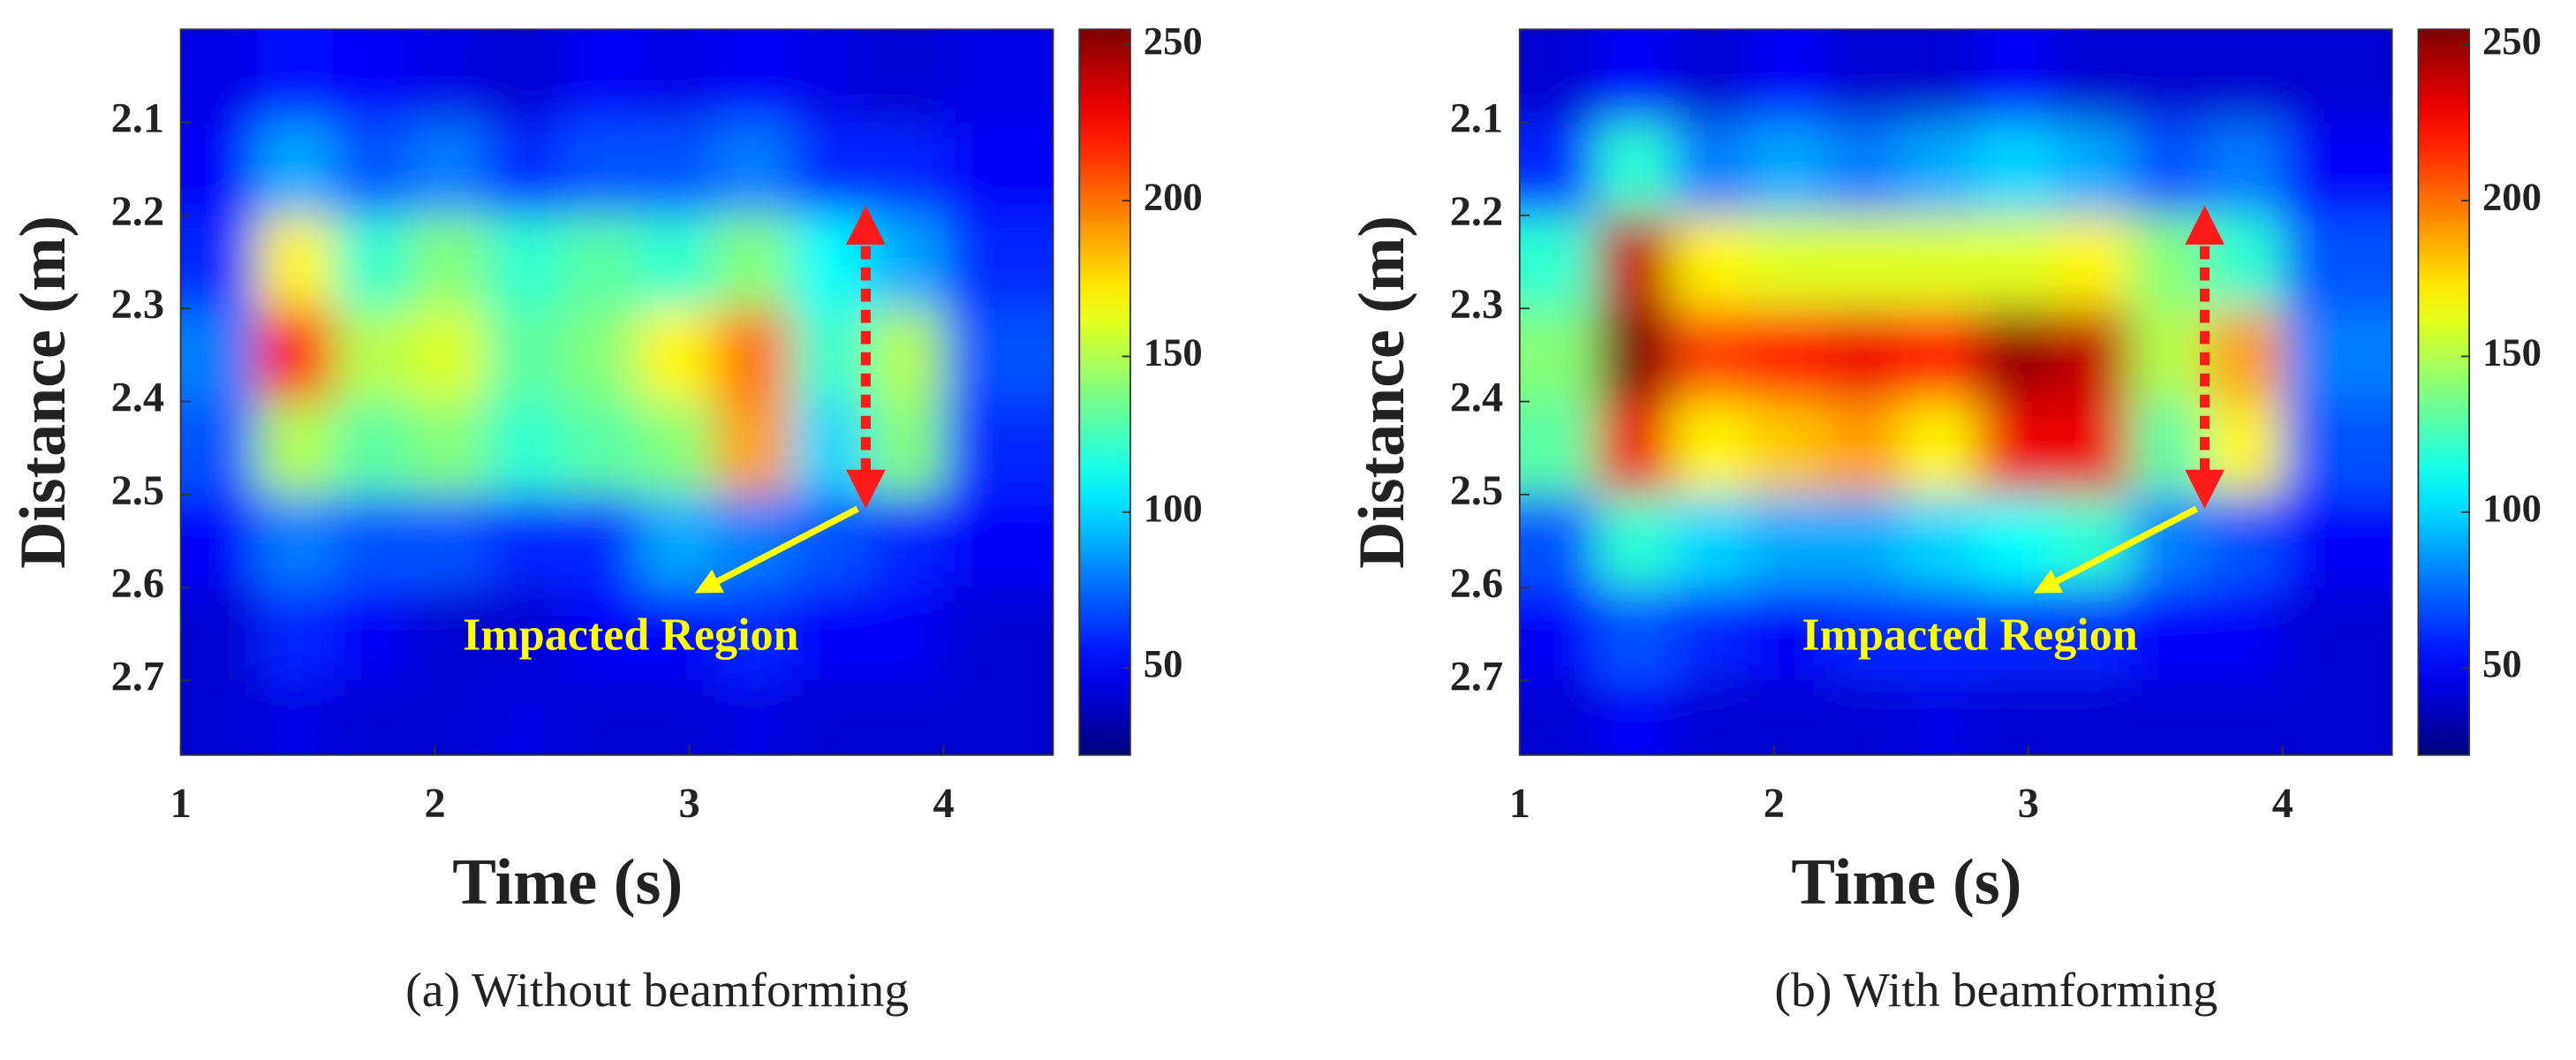 The height and width of the screenshot is (1060, 2576). Describe the element at coordinates (1104, 392) in the screenshot. I see `colorbar` at that location.